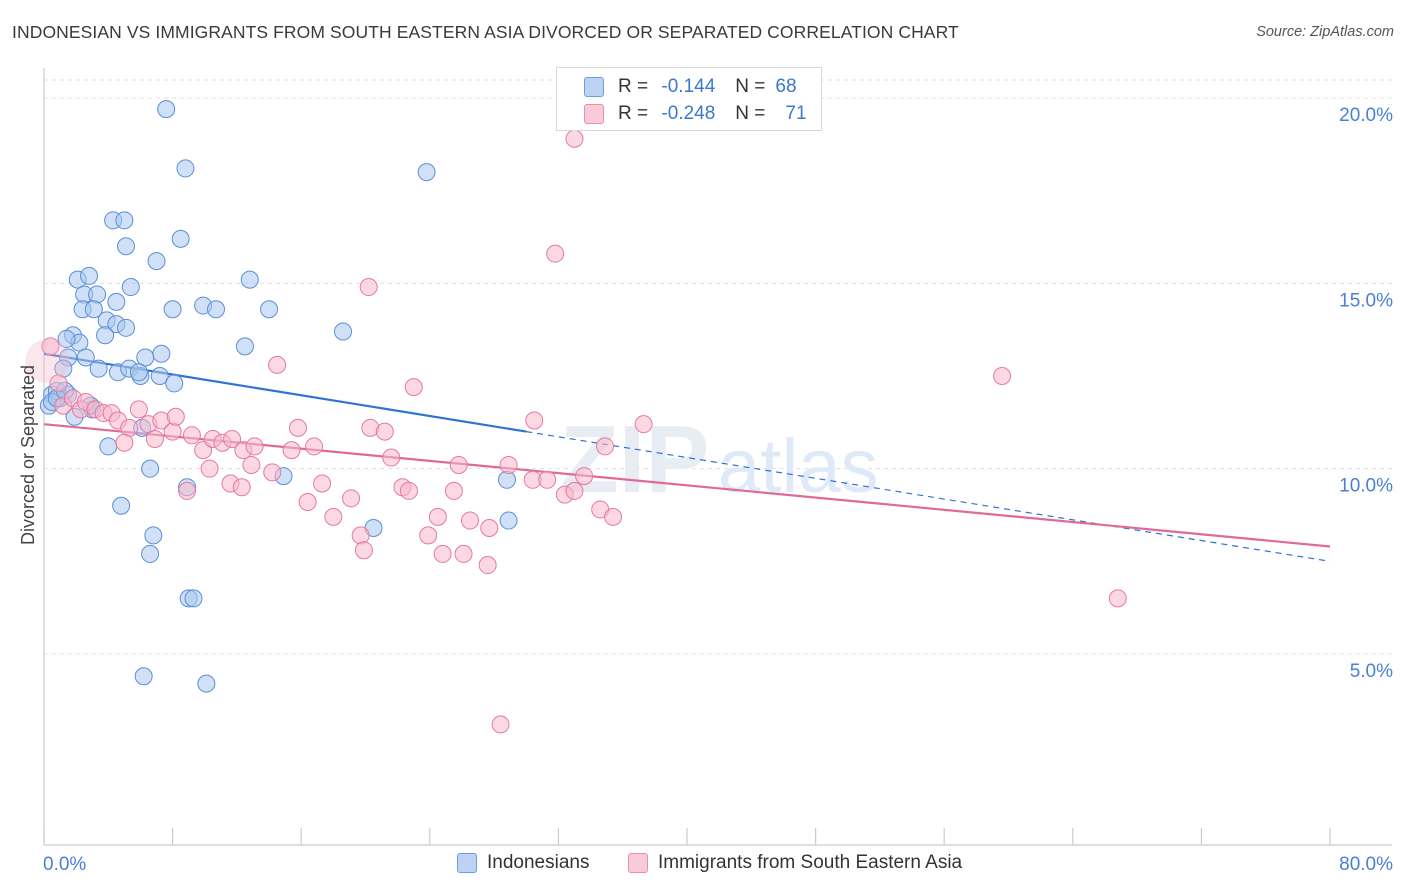 Image resolution: width=1406 pixels, height=892 pixels. I want to click on r-value: -0.144, so click(688, 86).